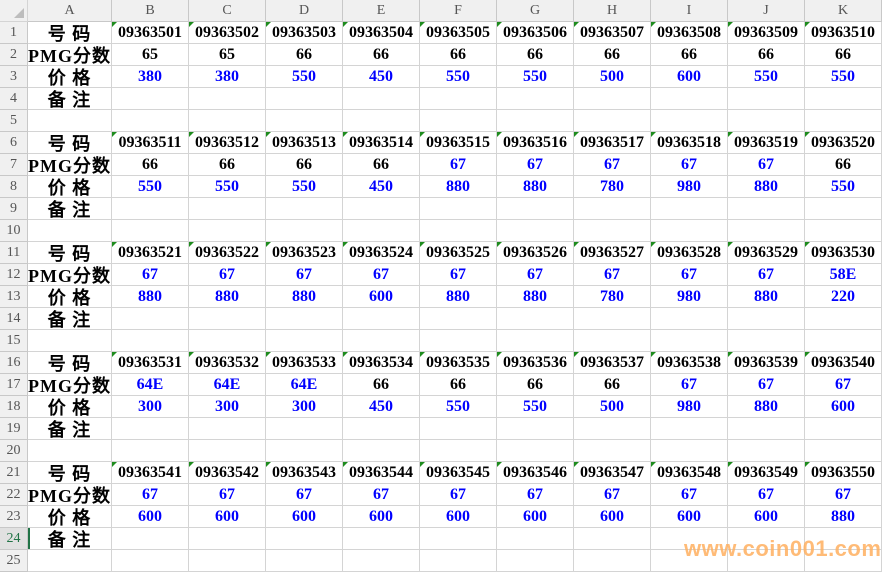  Describe the element at coordinates (227, 253) in the screenshot. I see `number-cell: 09363522` at that location.